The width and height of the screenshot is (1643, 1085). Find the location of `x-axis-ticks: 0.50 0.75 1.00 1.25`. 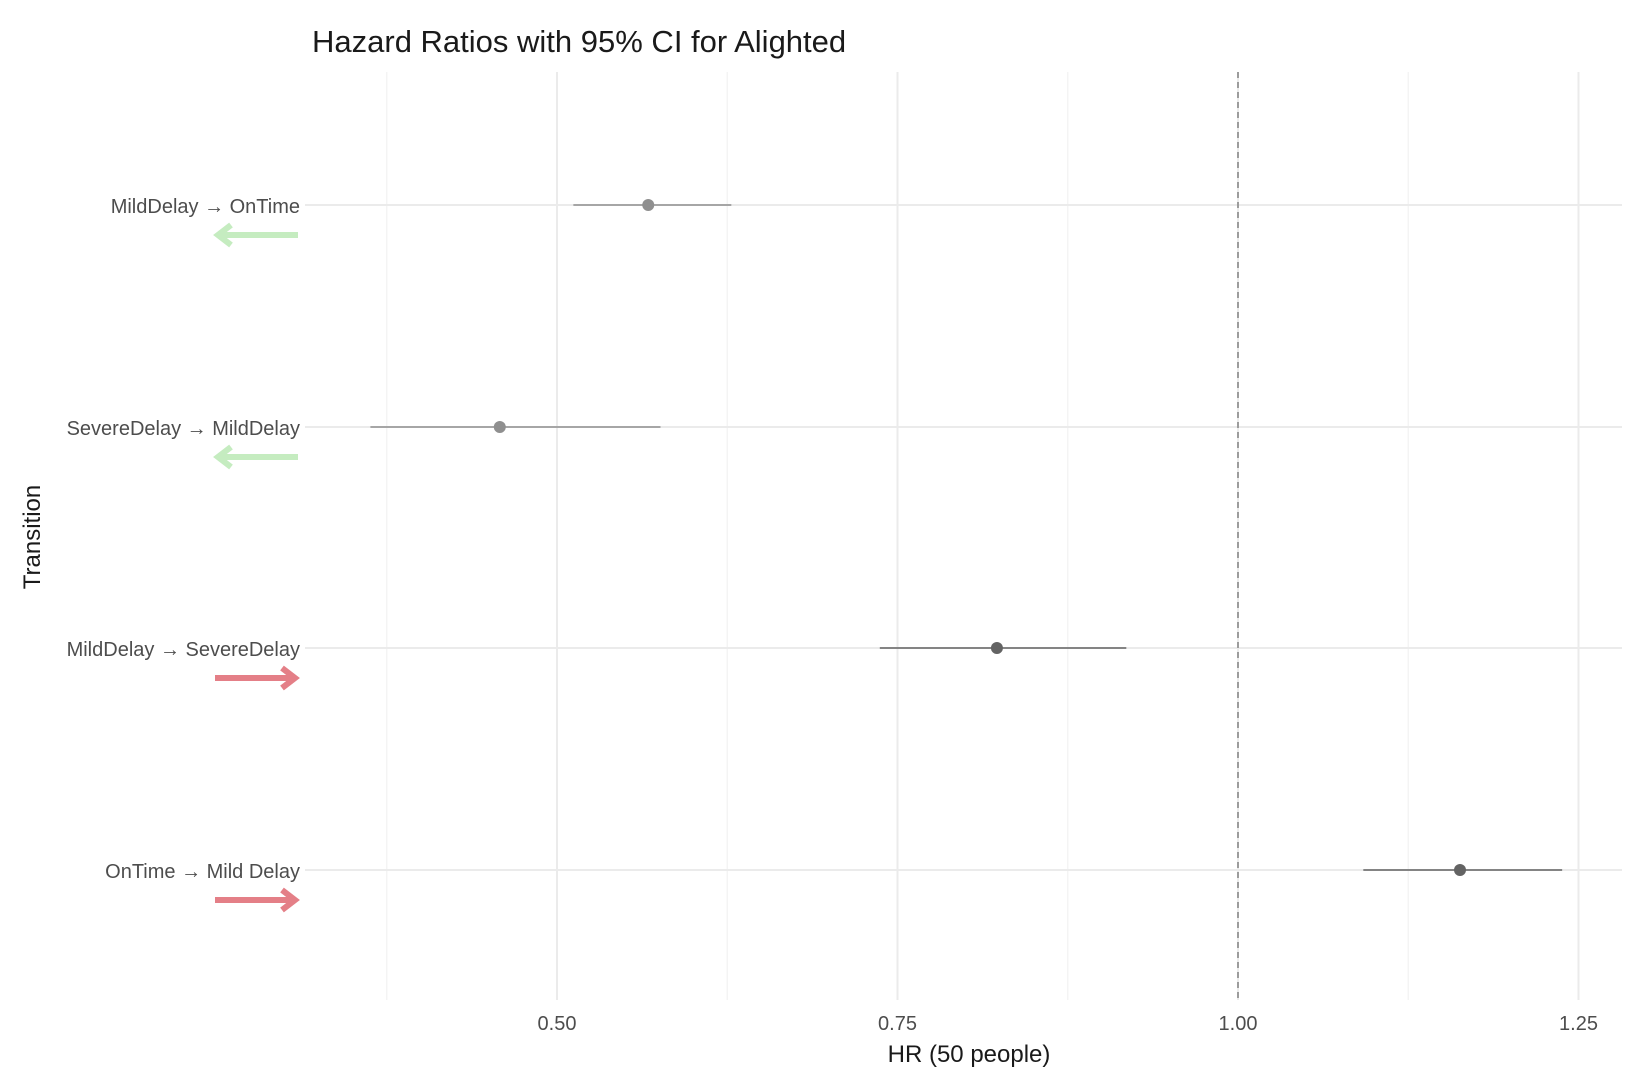

x-axis-ticks: 0.50 0.75 1.00 1.25 is located at coordinates (1068, 1024).